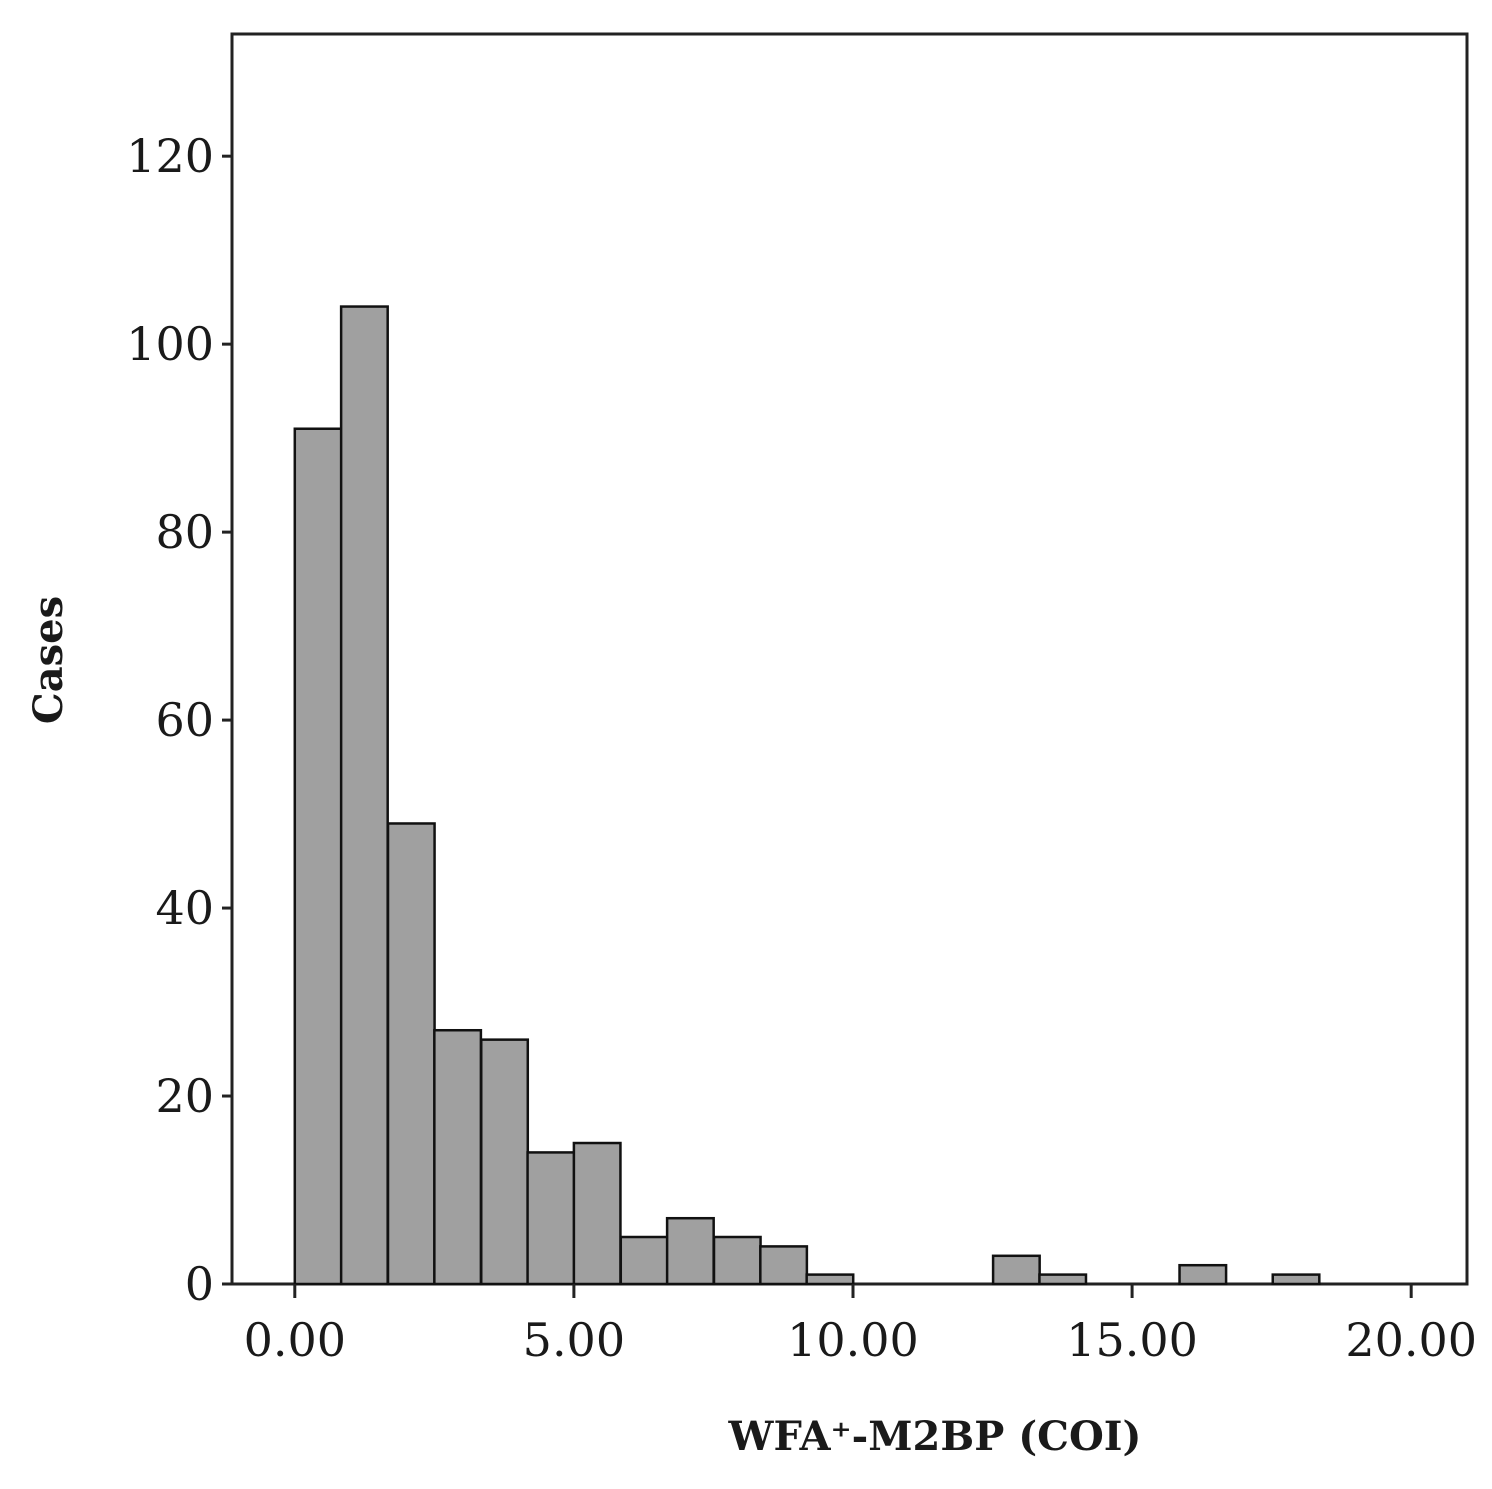 This screenshot has width=1492, height=1489. What do you see at coordinates (48, 660) in the screenshot?
I see `y-axis-label: Cases` at bounding box center [48, 660].